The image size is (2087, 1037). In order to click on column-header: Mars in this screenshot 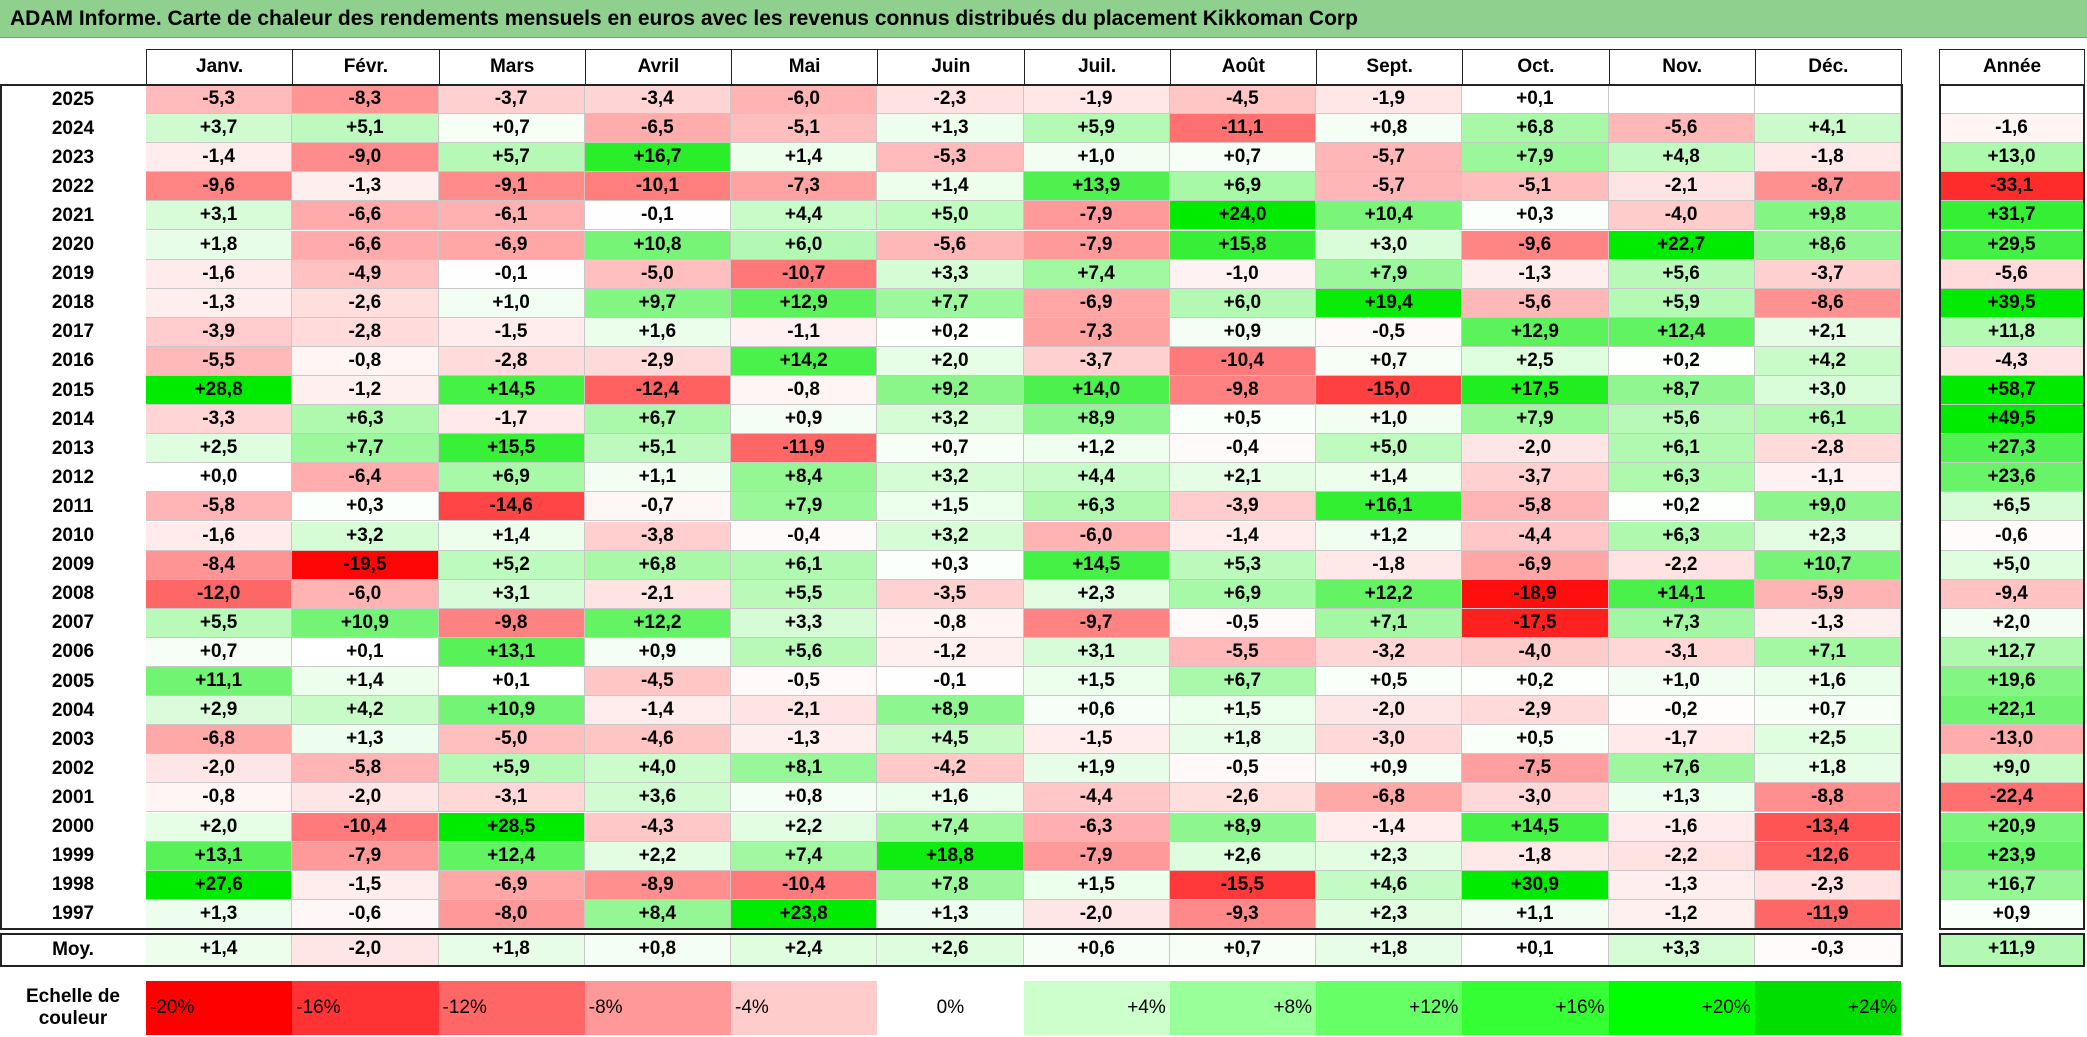, I will do `click(512, 67)`.